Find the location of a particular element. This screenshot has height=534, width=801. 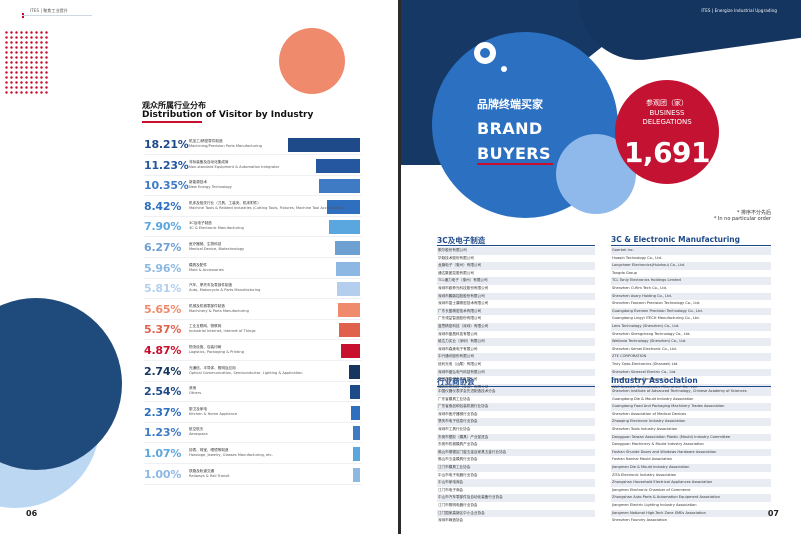

left-header: ITES | 聚焦工业提升 is located at coordinates (49, 10).